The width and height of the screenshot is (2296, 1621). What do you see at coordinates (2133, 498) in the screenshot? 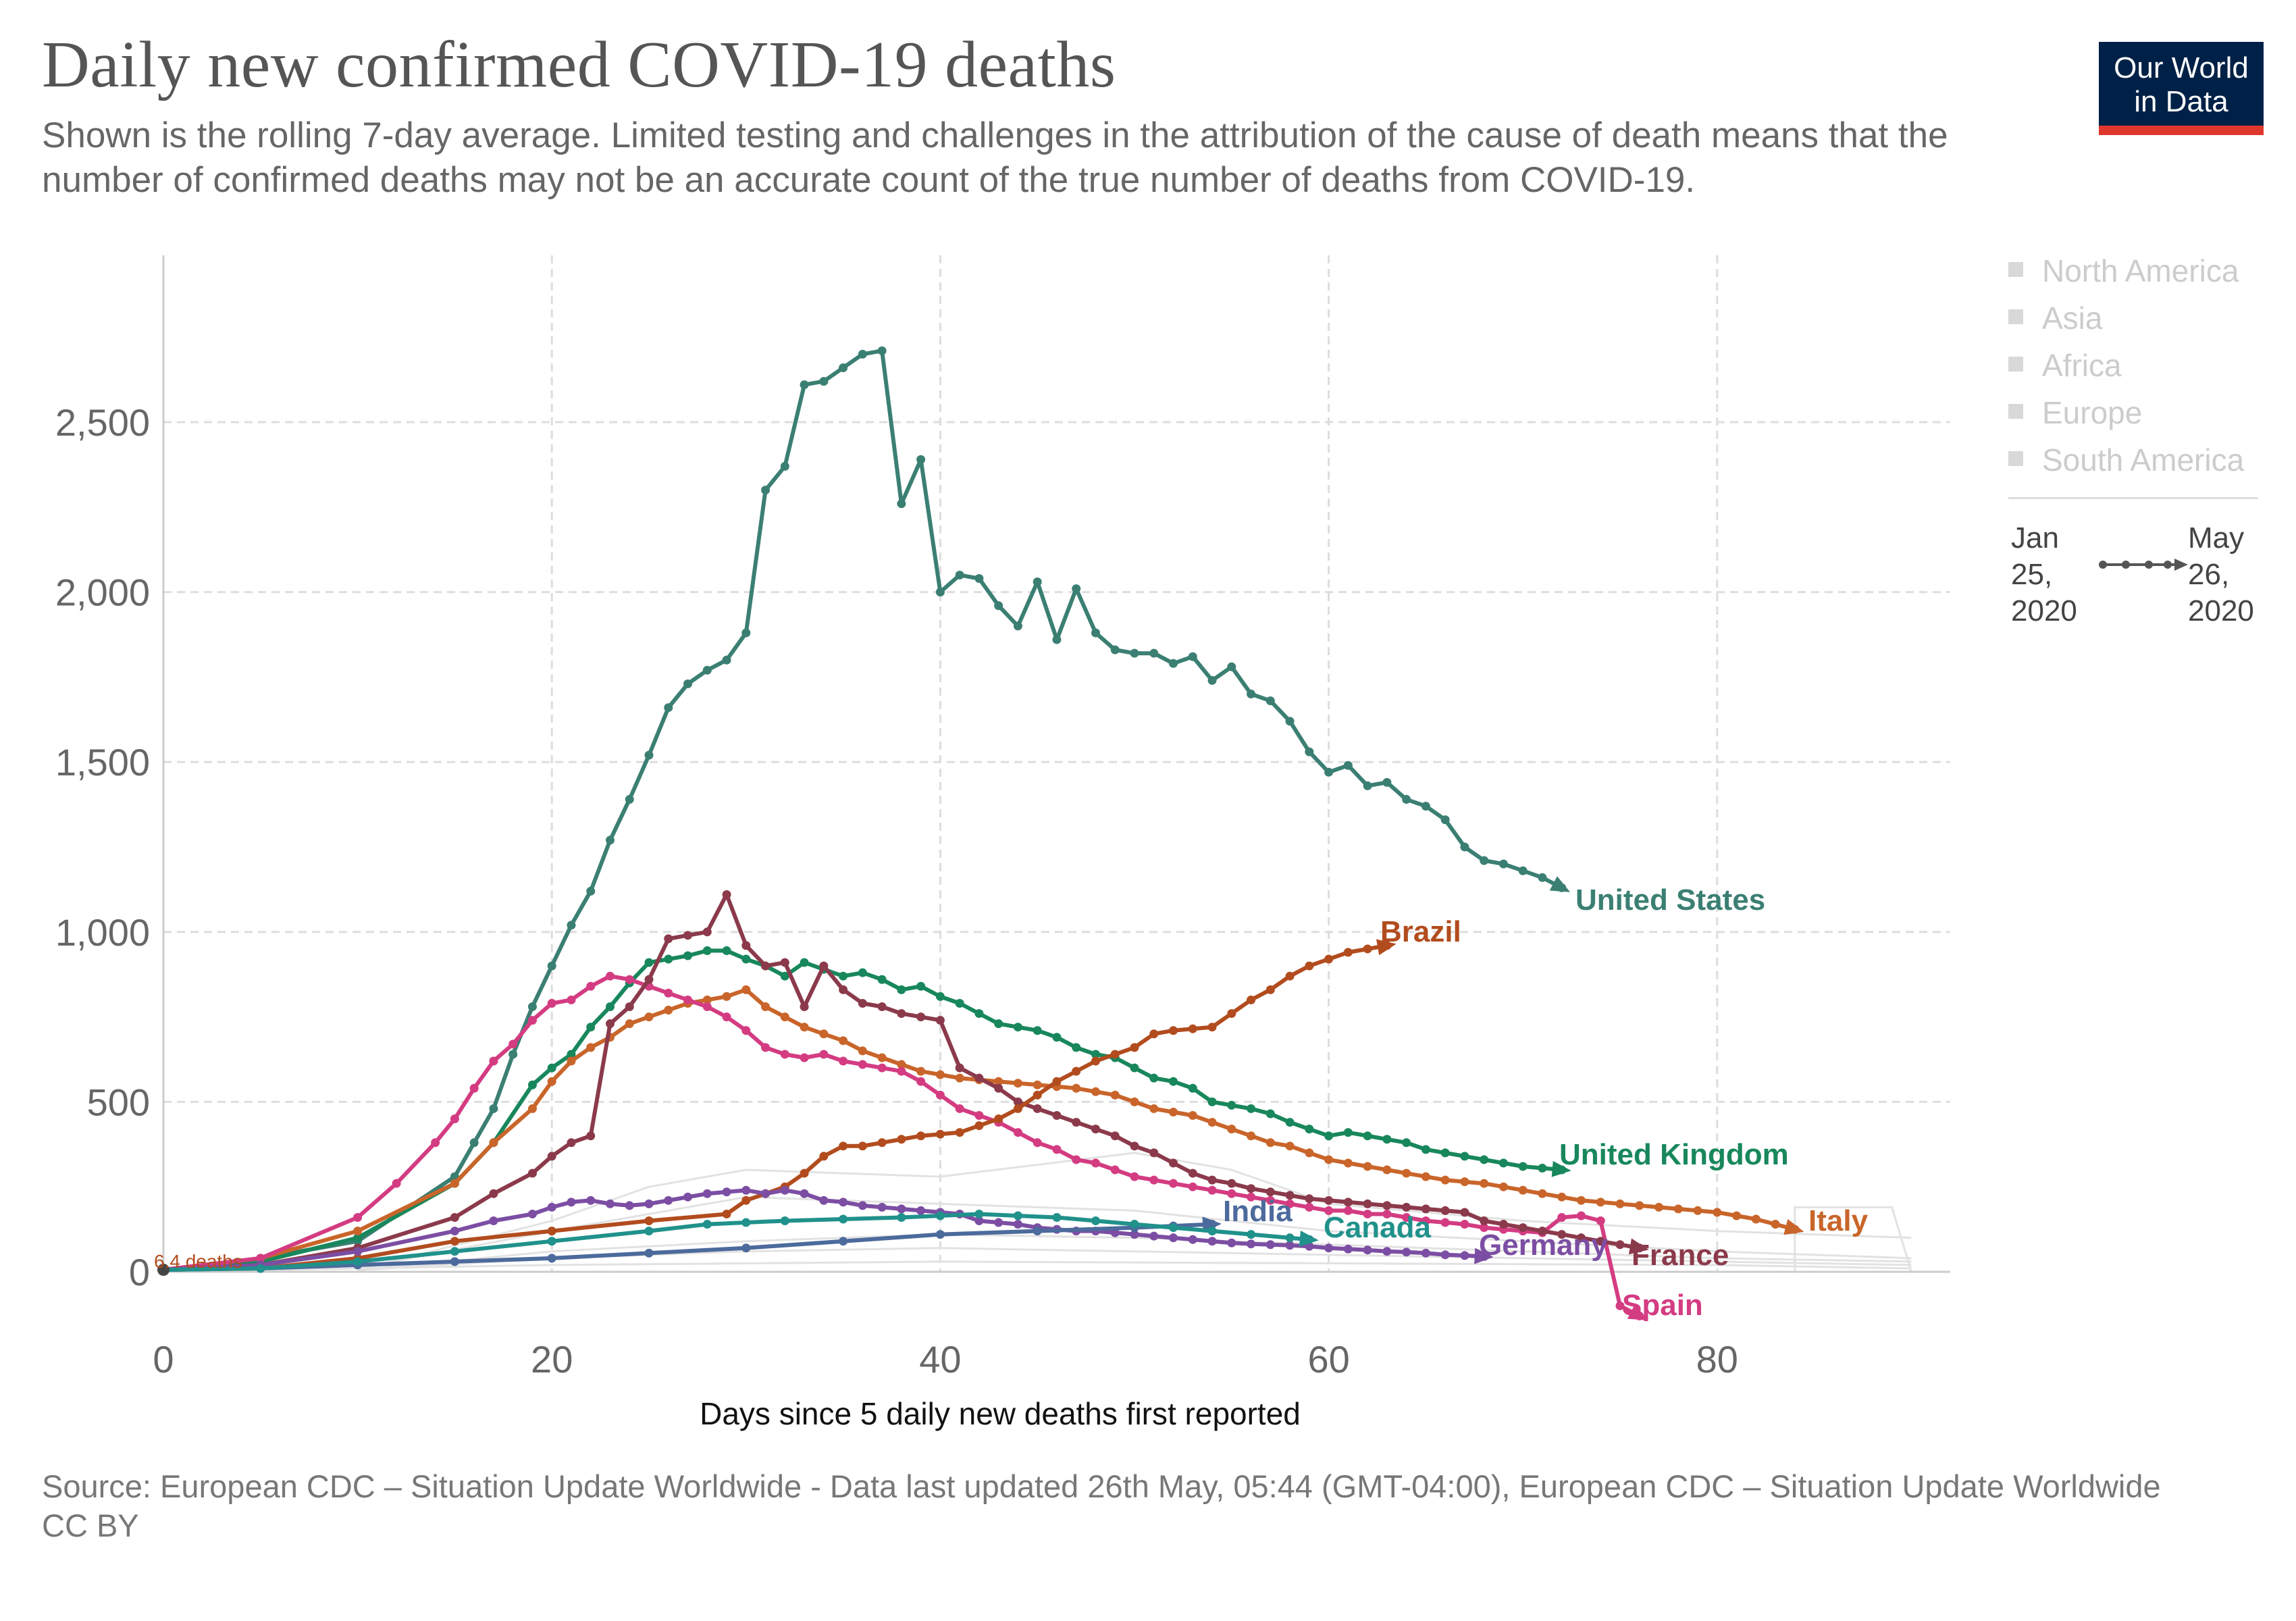
I see `legend-divider` at bounding box center [2133, 498].